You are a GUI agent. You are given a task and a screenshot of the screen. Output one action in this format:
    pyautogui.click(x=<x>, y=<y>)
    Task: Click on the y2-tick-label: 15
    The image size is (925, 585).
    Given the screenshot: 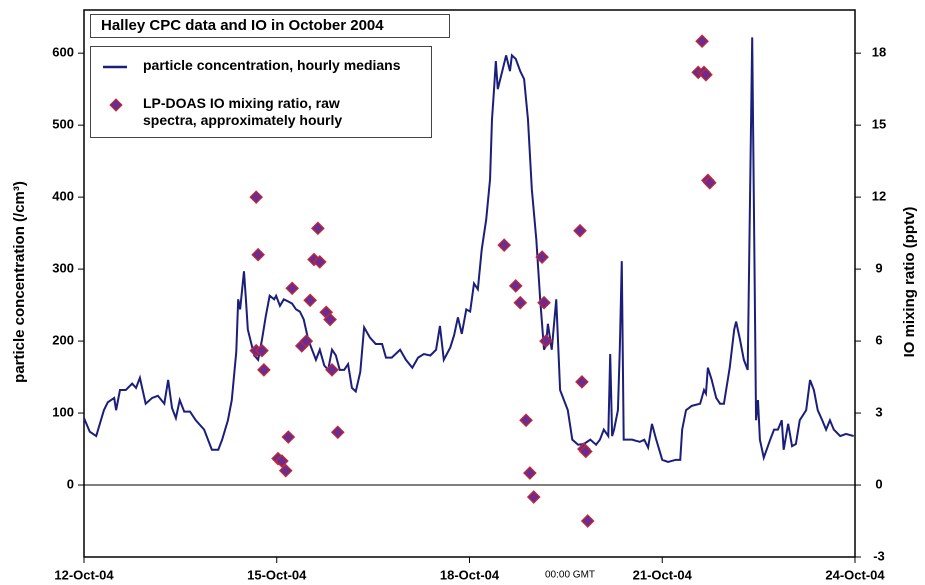 What is the action you would take?
    pyautogui.click(x=879, y=124)
    